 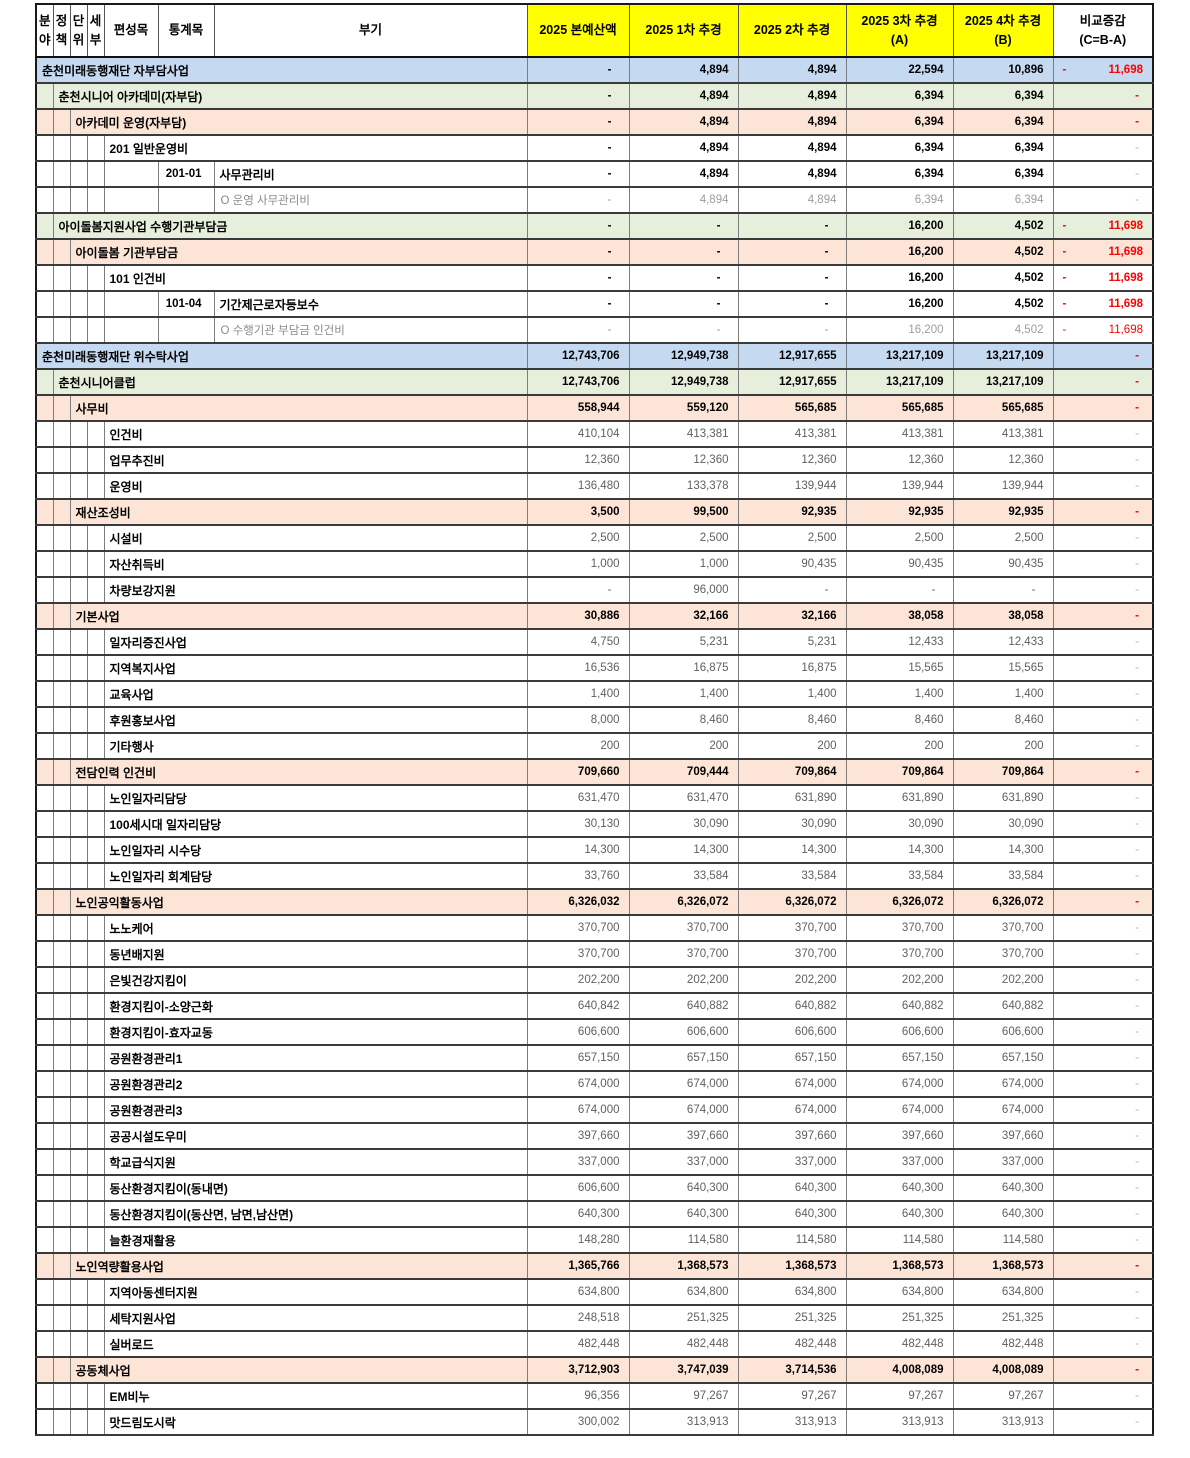 What do you see at coordinates (683, 590) in the screenshot?
I see `value-cell: 96,000` at bounding box center [683, 590].